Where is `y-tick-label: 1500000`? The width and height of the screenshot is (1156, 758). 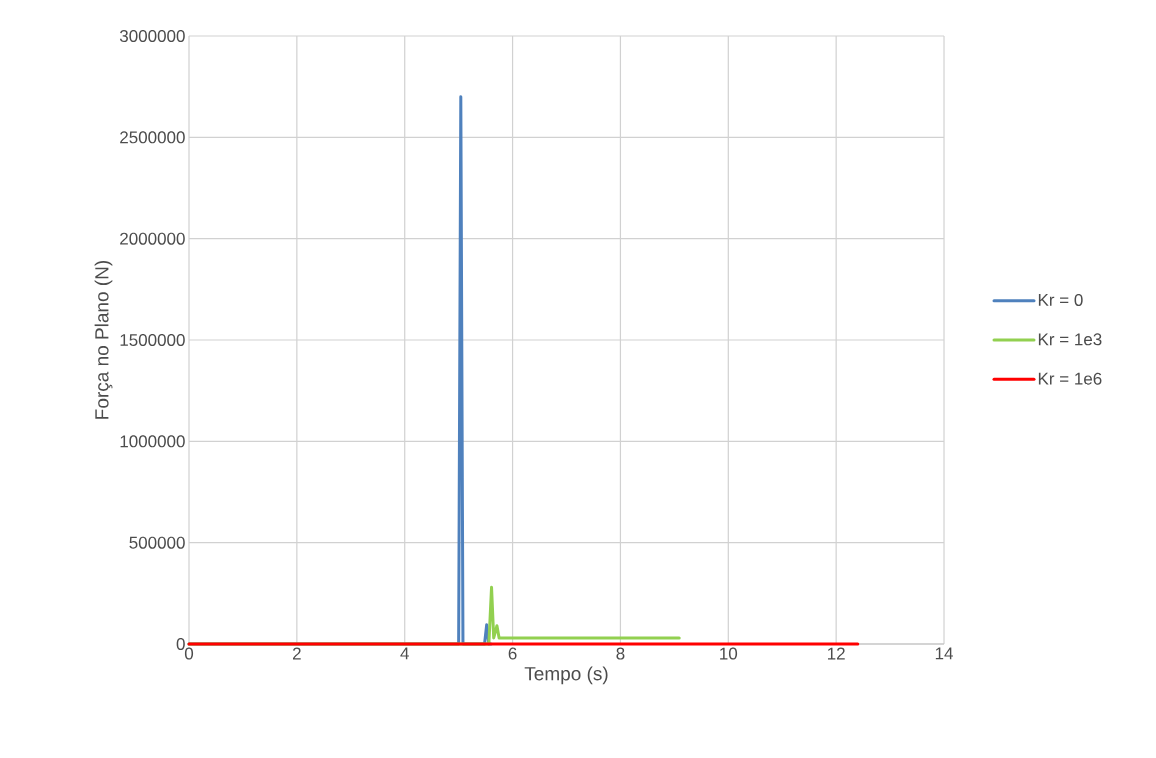
y-tick-label: 1500000 is located at coordinates (152, 340).